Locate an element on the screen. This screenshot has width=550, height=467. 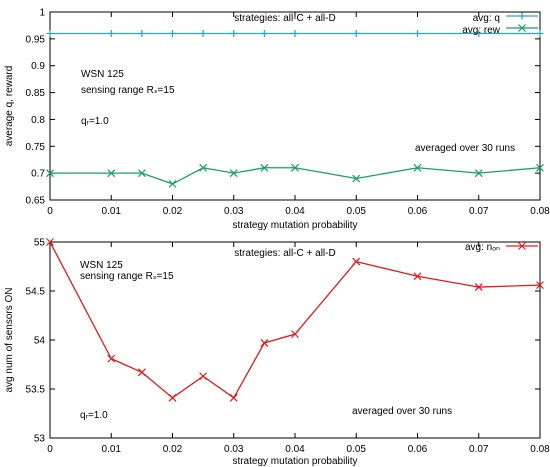
y-tick-label: 55 is located at coordinates (40, 243).